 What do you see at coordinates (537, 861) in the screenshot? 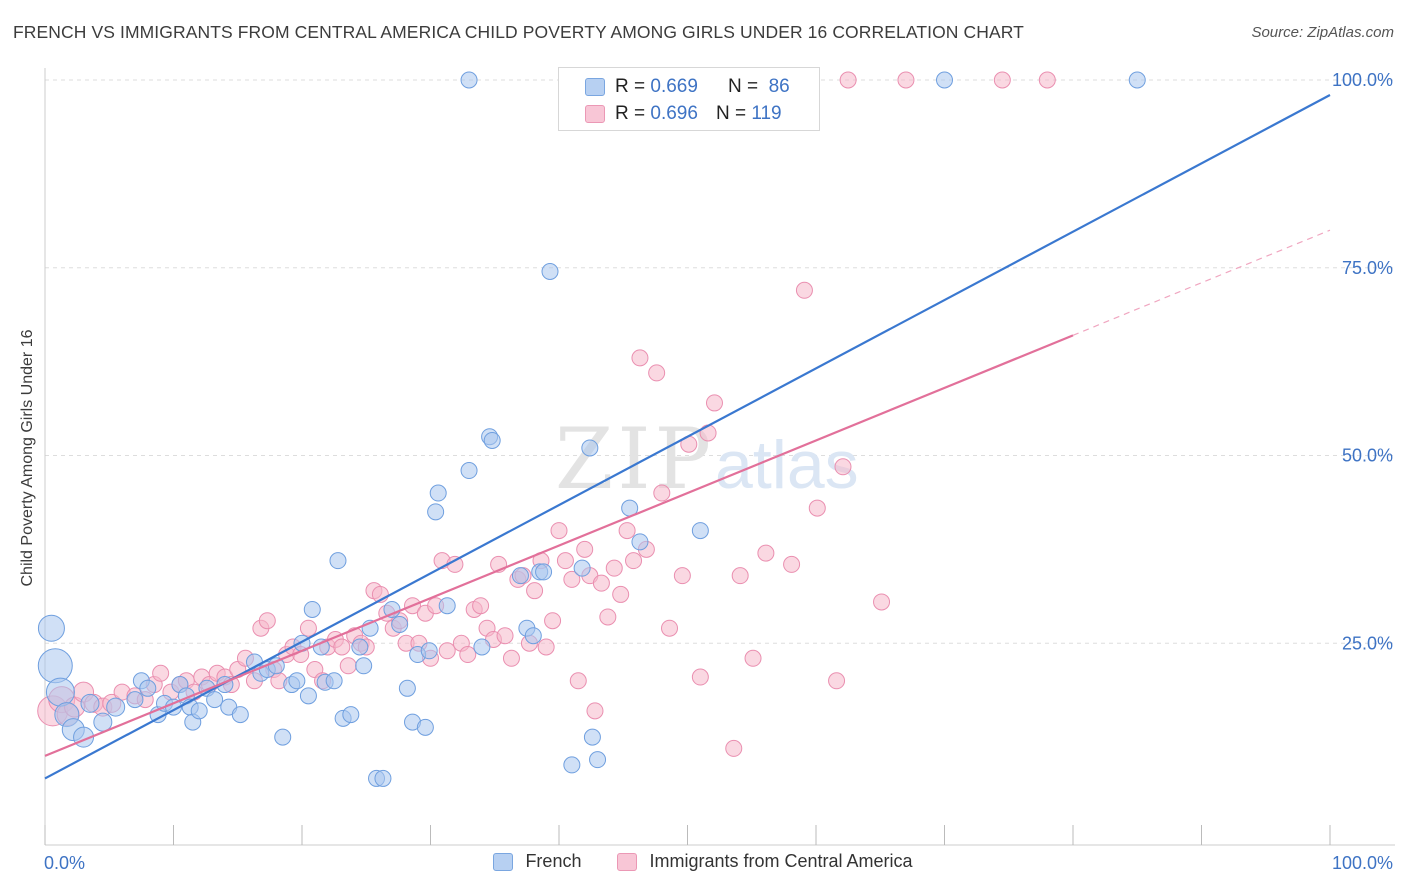
I see `legend-item-french: French` at bounding box center [537, 861].